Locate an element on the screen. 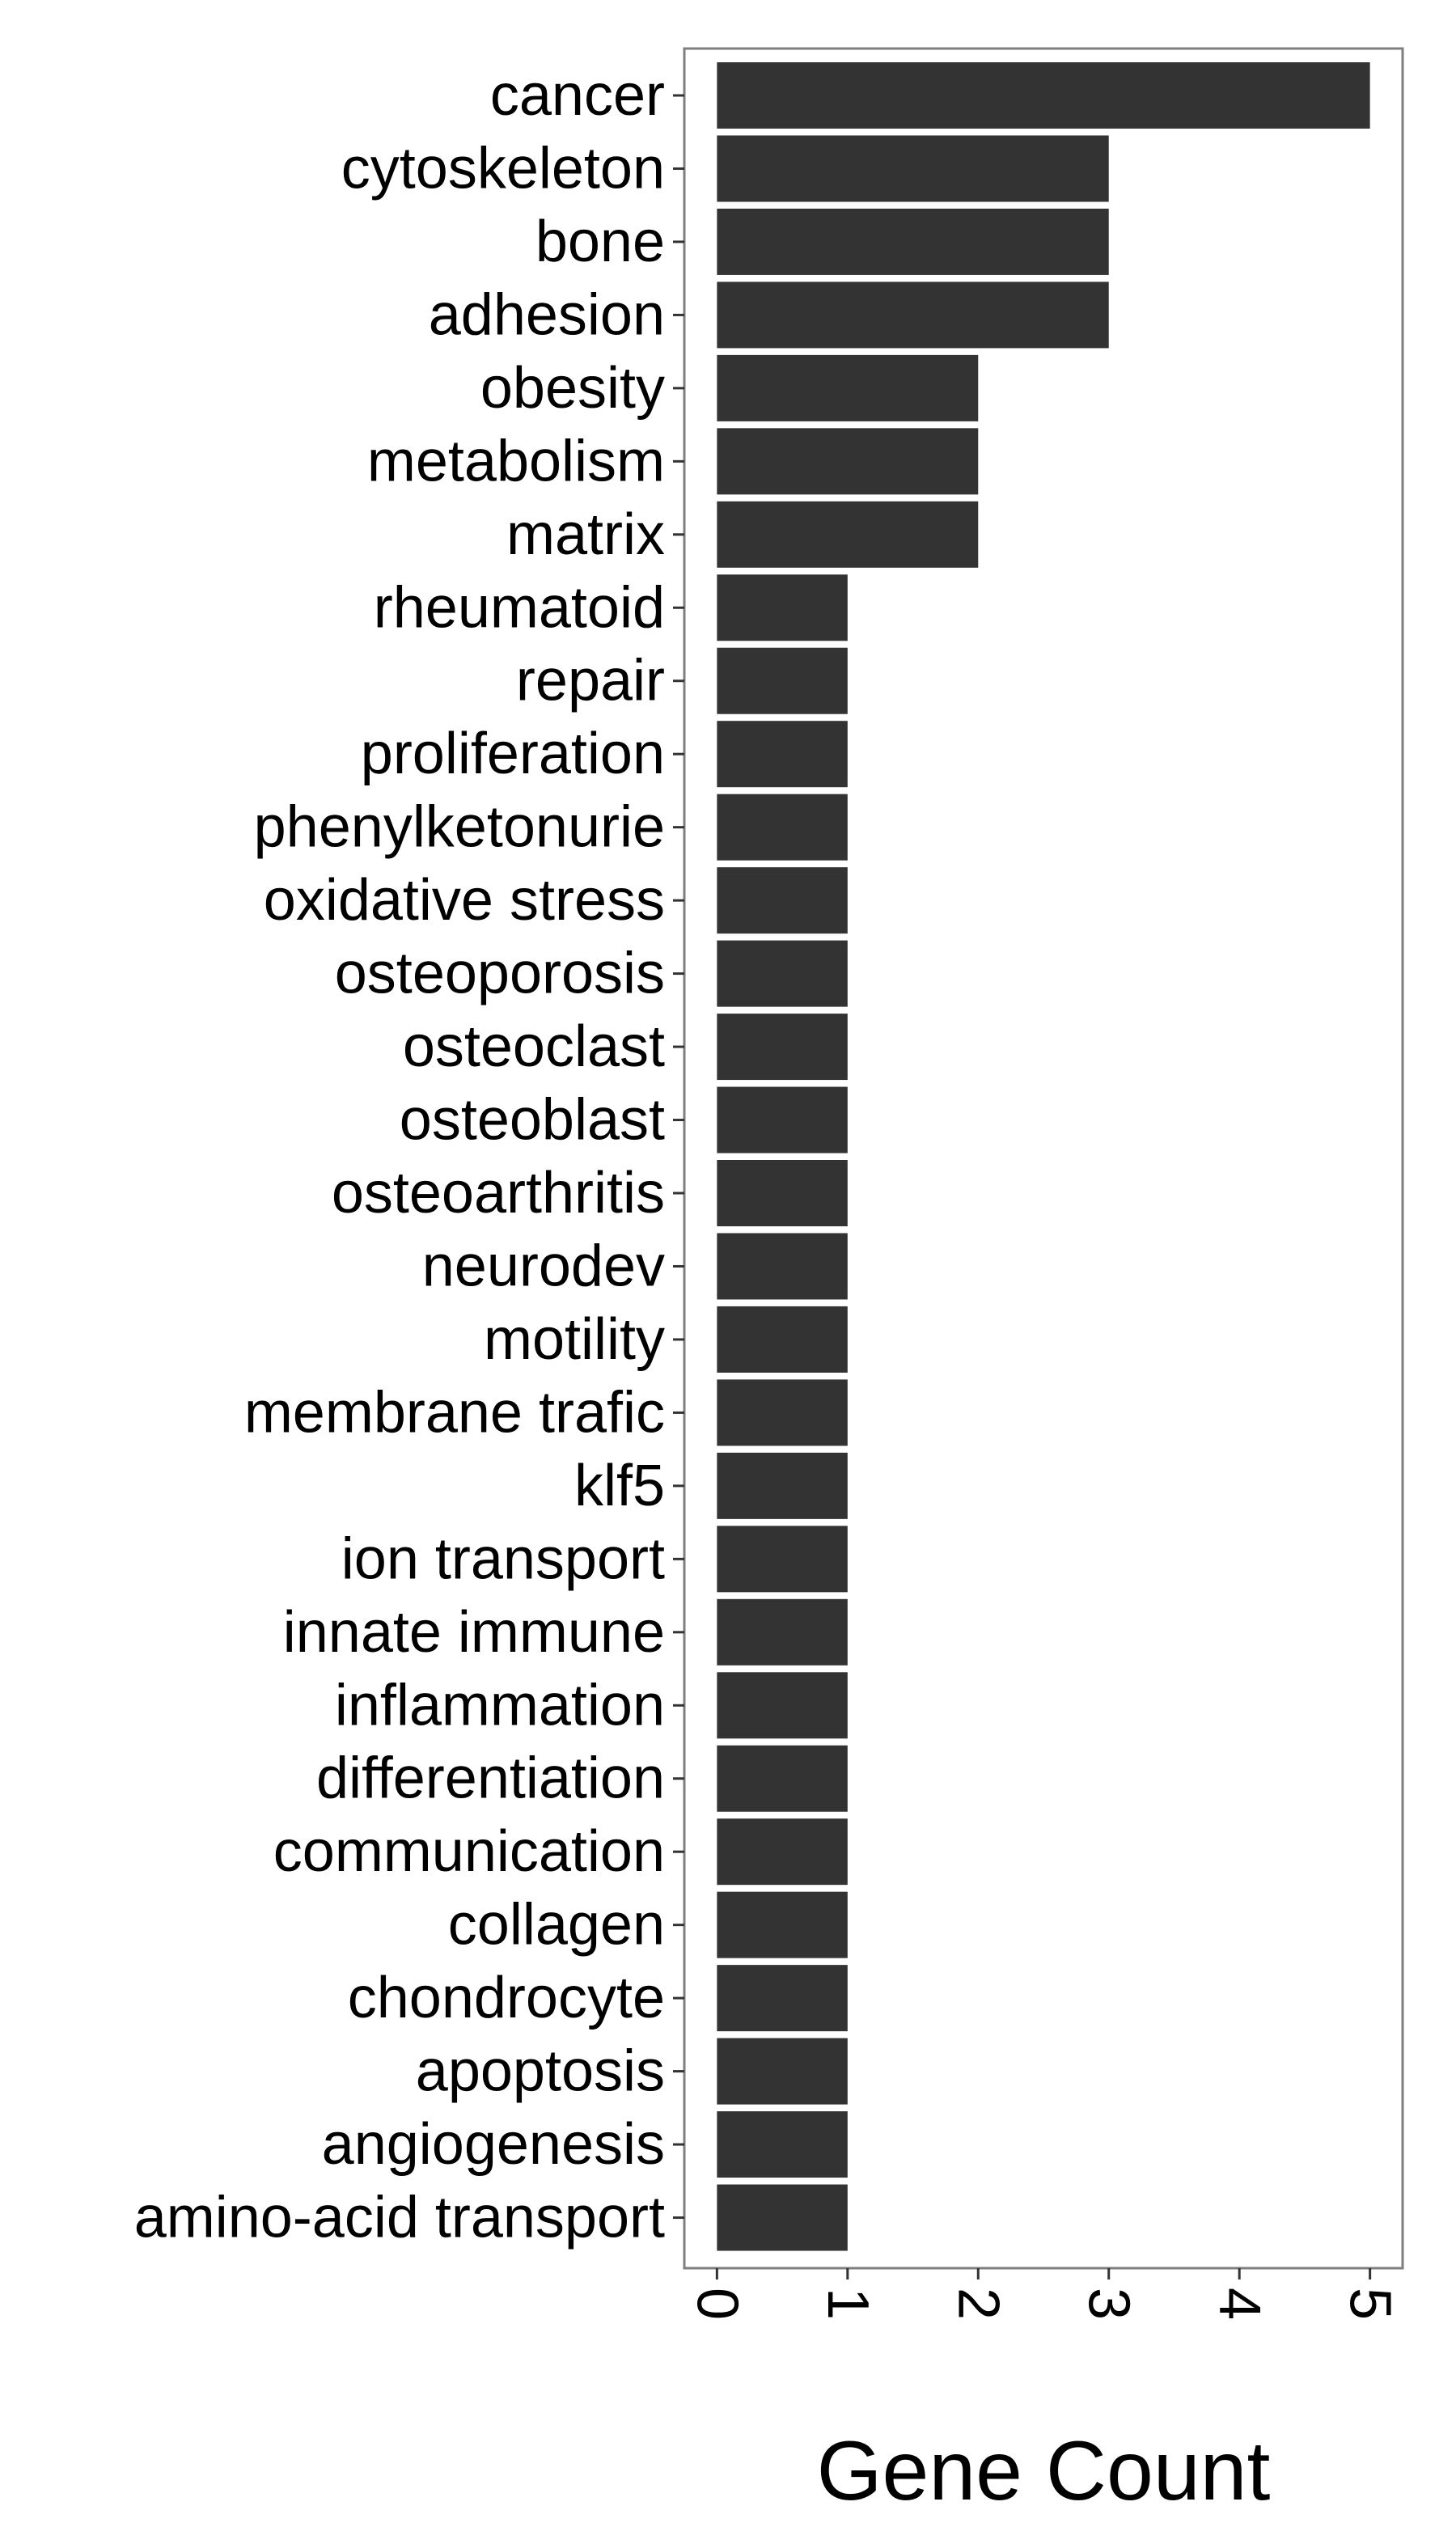  bar-oxidative-stress is located at coordinates (783, 900).